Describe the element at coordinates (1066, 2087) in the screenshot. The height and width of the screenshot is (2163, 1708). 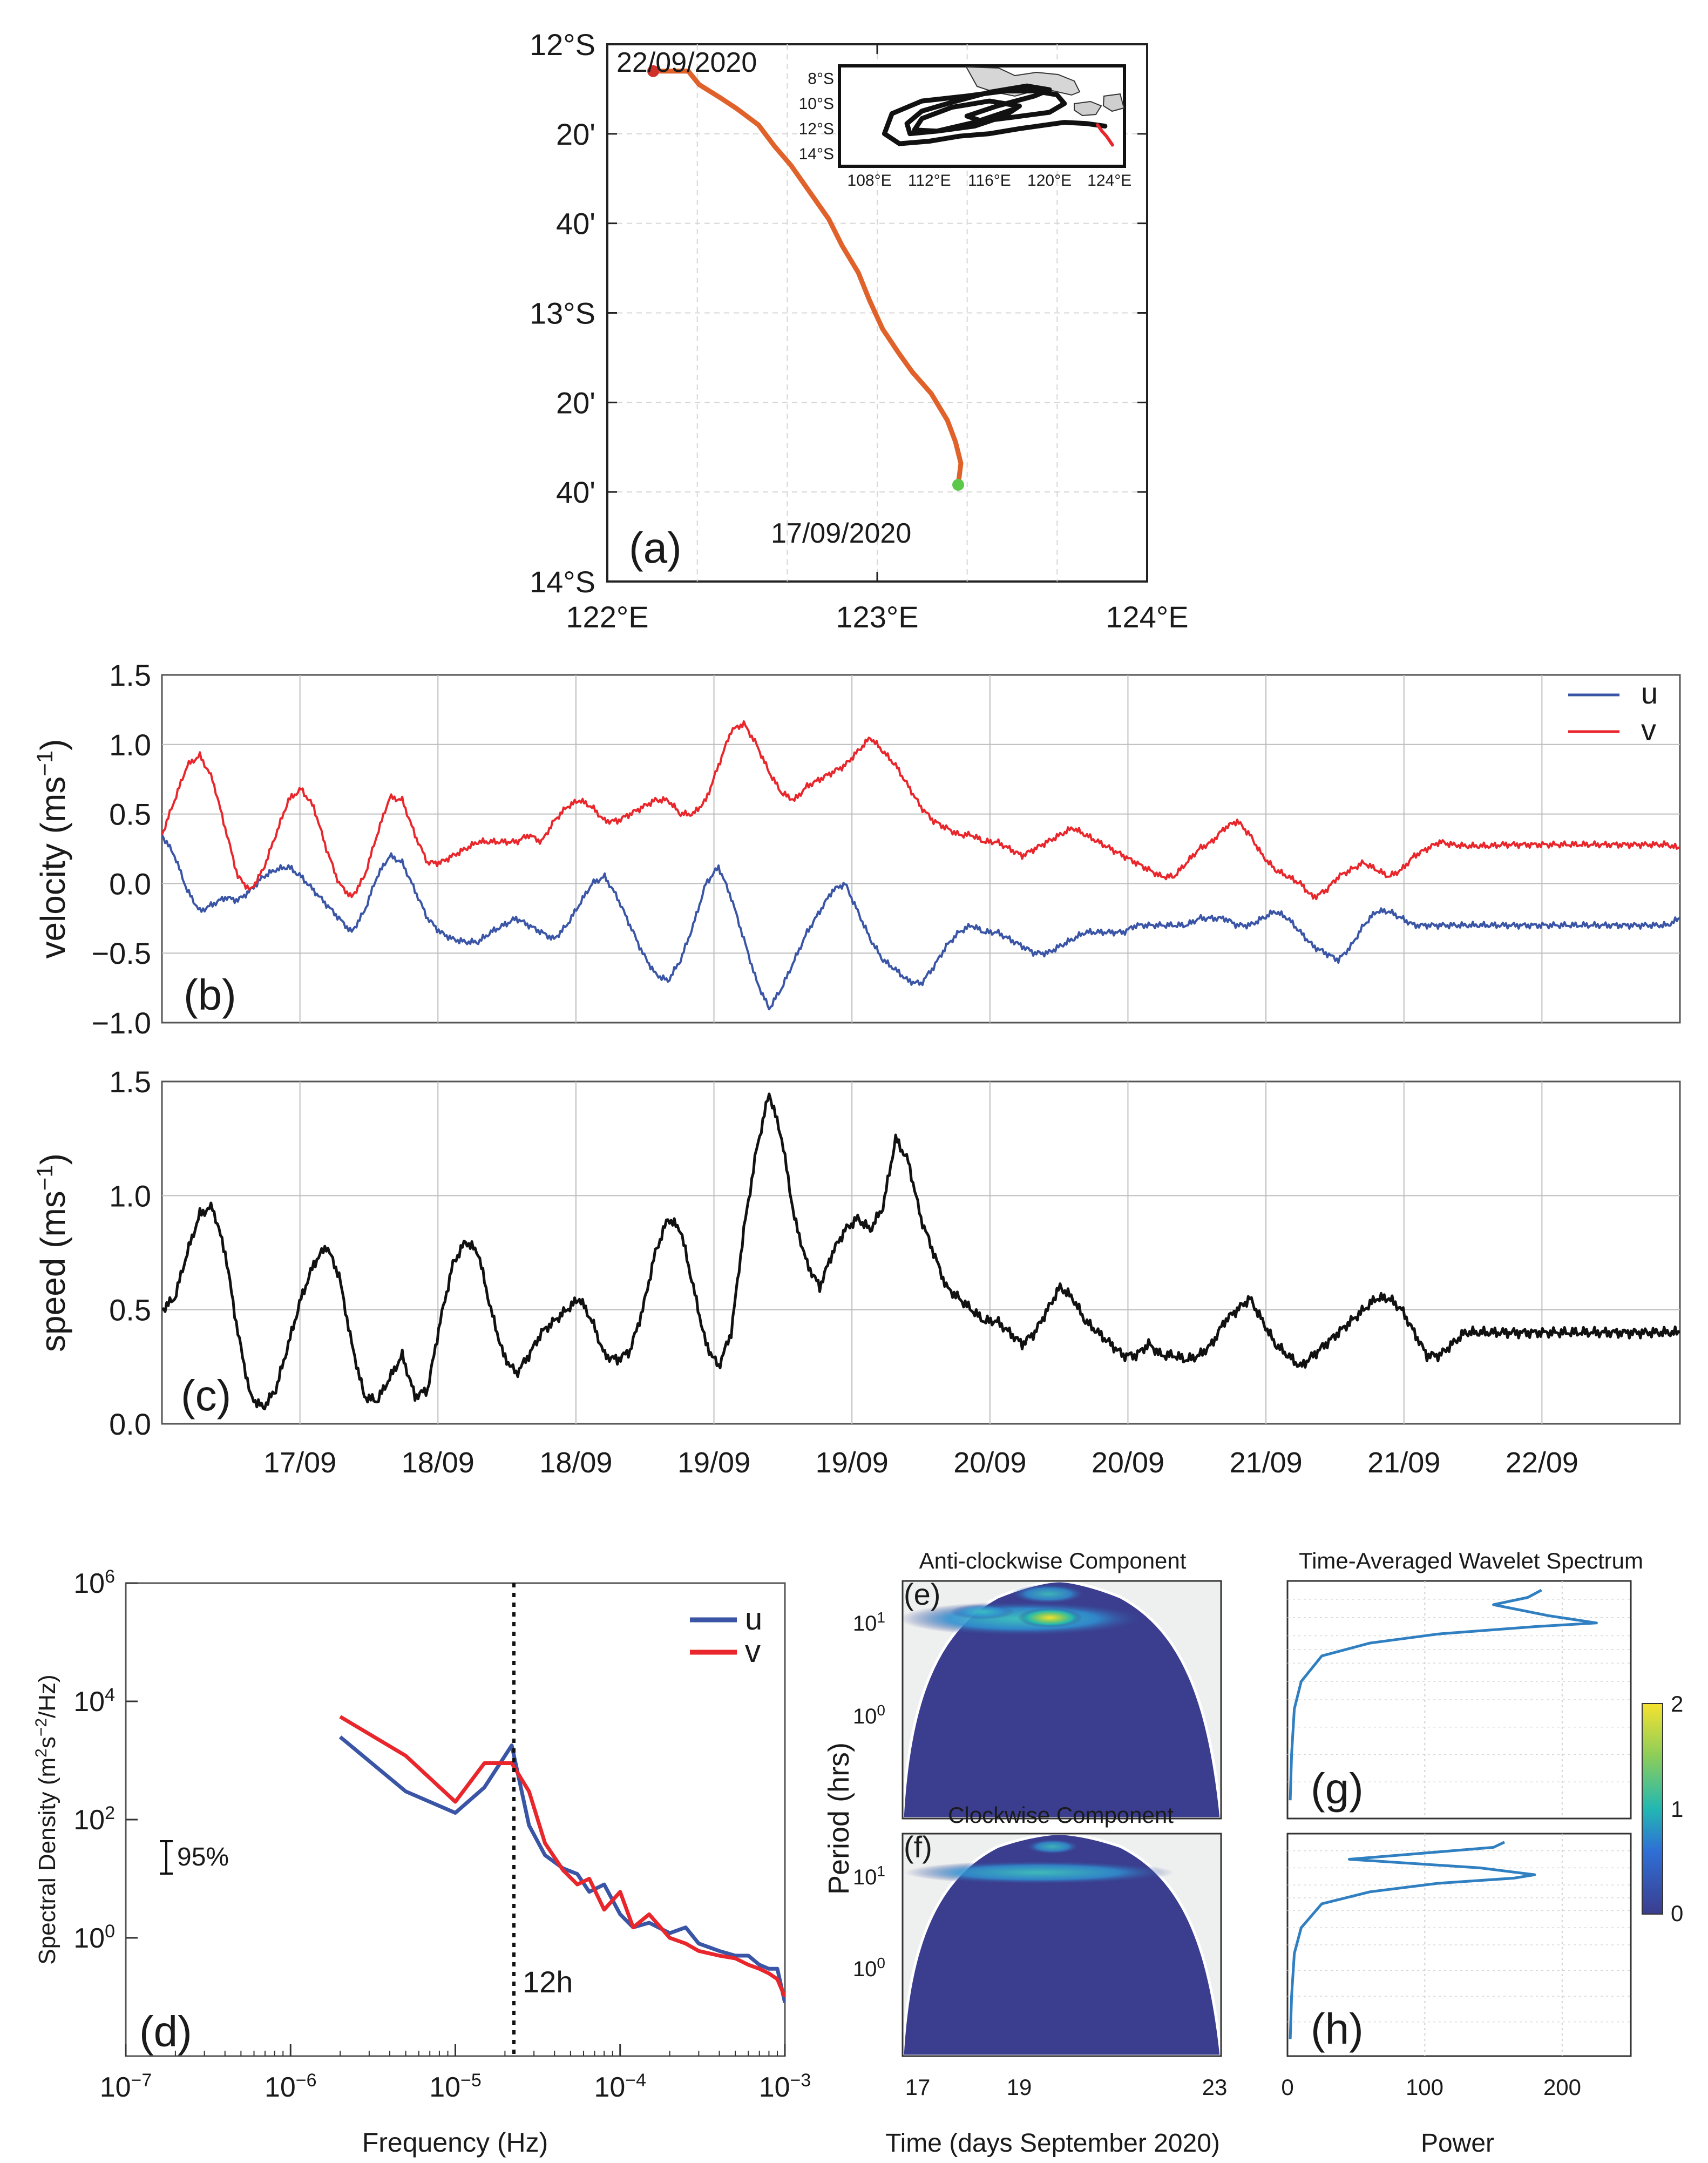
I see `panel-f-xticks: 17 19 23` at that location.